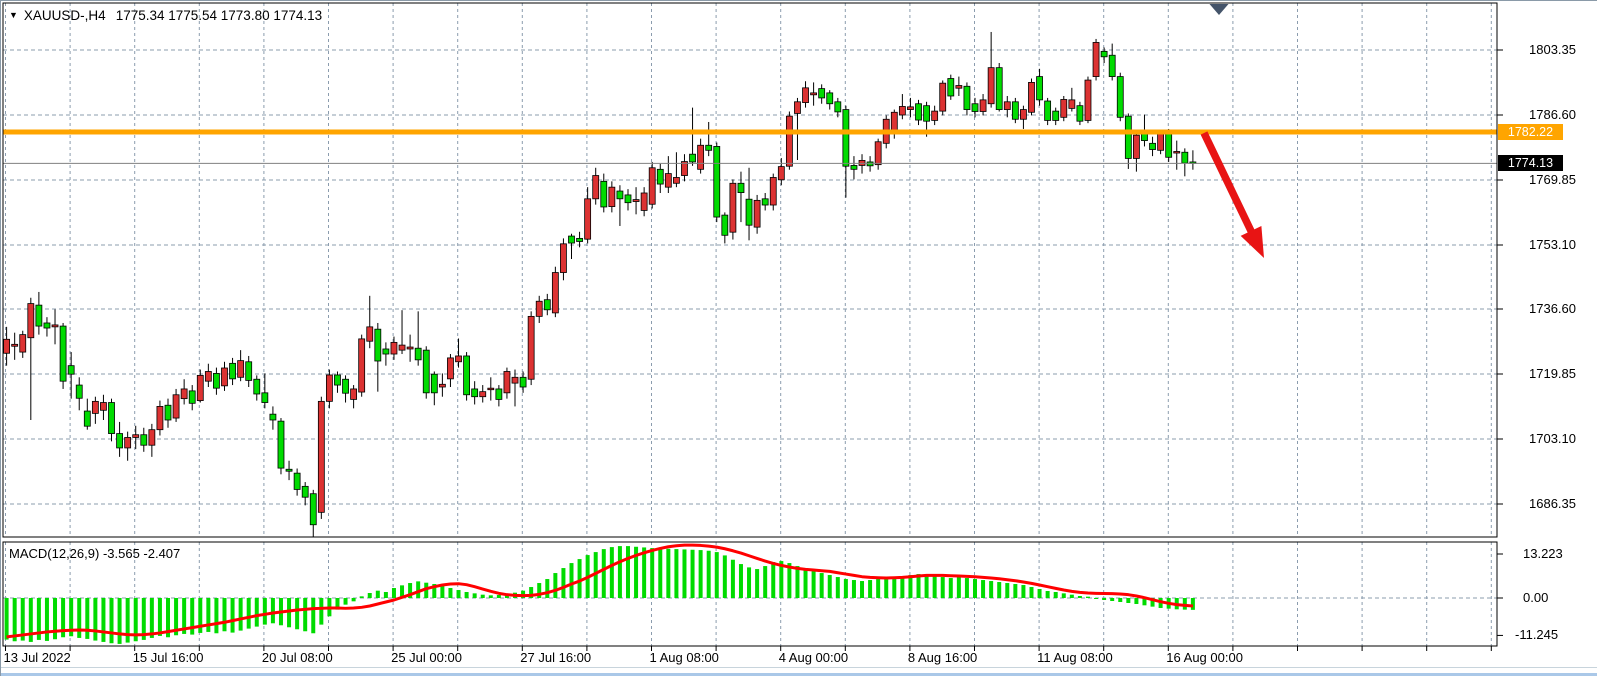 This screenshot has height=676, width=1597. I want to click on trend-arrow-annotation, so click(1232, 194).